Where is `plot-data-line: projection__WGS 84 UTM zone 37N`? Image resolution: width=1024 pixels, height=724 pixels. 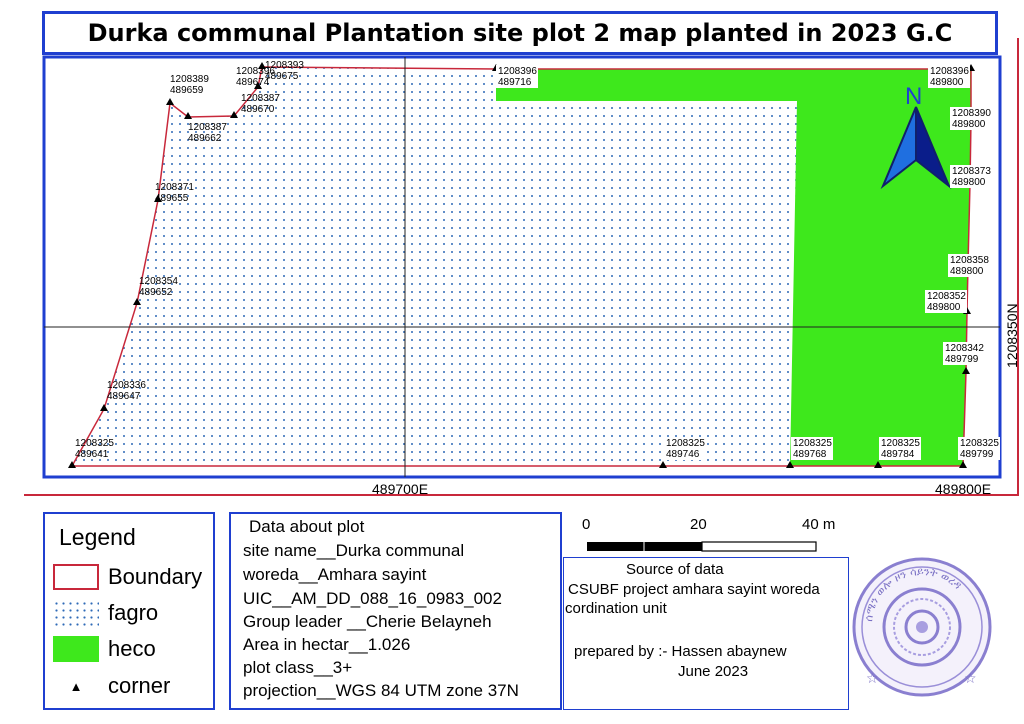
plot-data-line: projection__WGS 84 UTM zone 37N is located at coordinates (381, 690).